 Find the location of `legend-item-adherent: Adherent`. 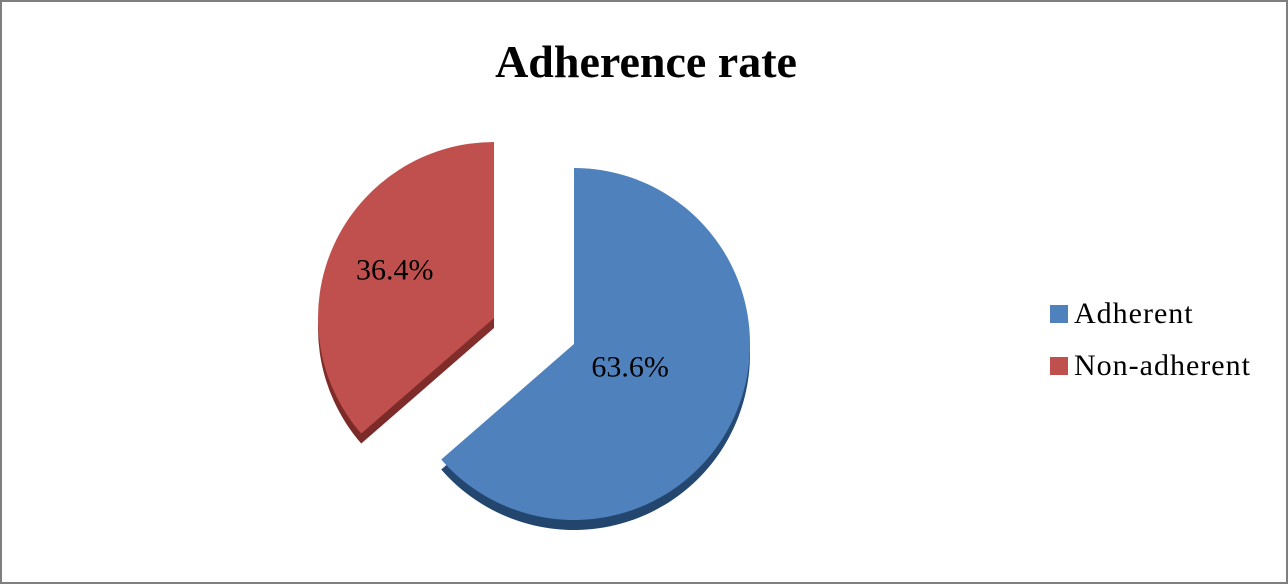

legend-item-adherent: Adherent is located at coordinates (1168, 314).